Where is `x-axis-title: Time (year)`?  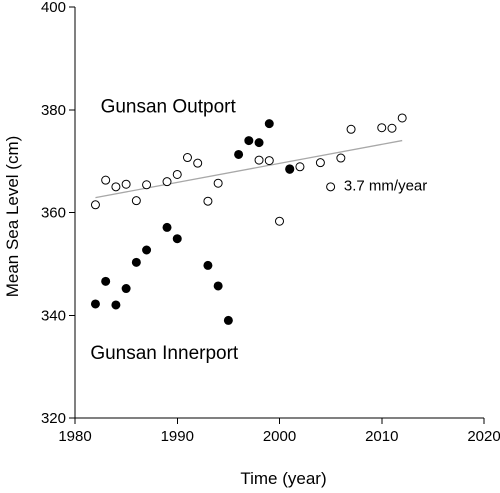
x-axis-title: Time (year) is located at coordinates (283, 478).